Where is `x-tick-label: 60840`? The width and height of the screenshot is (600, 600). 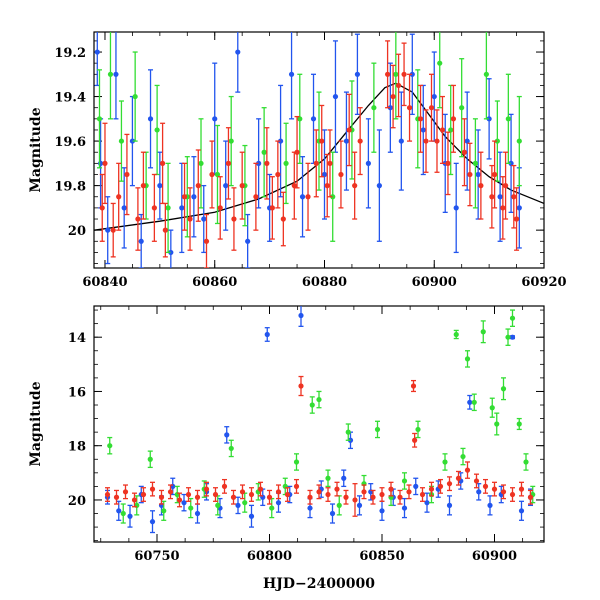 x-tick-label: 60840 is located at coordinates (104, 282).